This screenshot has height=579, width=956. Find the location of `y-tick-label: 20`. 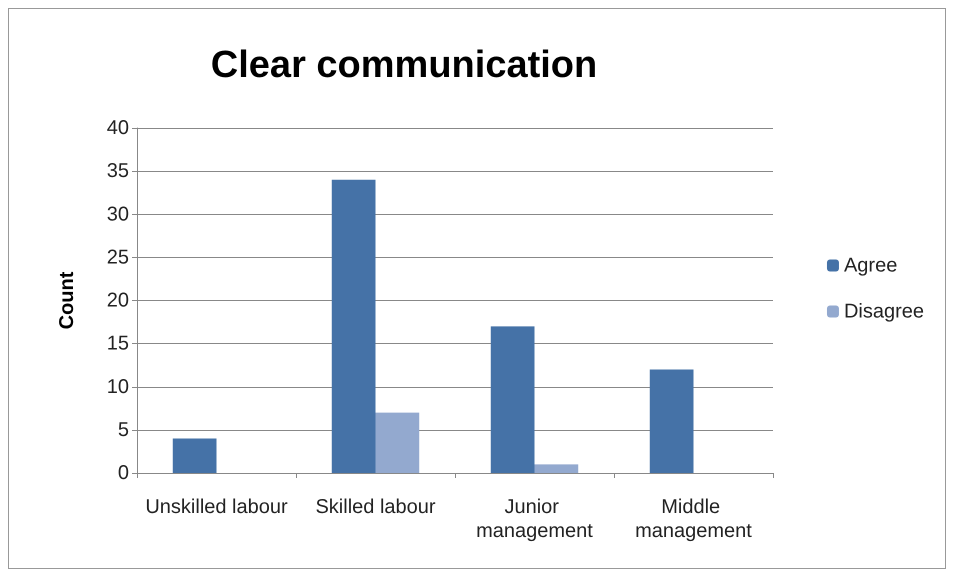

y-tick-label: 20 is located at coordinates (117, 301).